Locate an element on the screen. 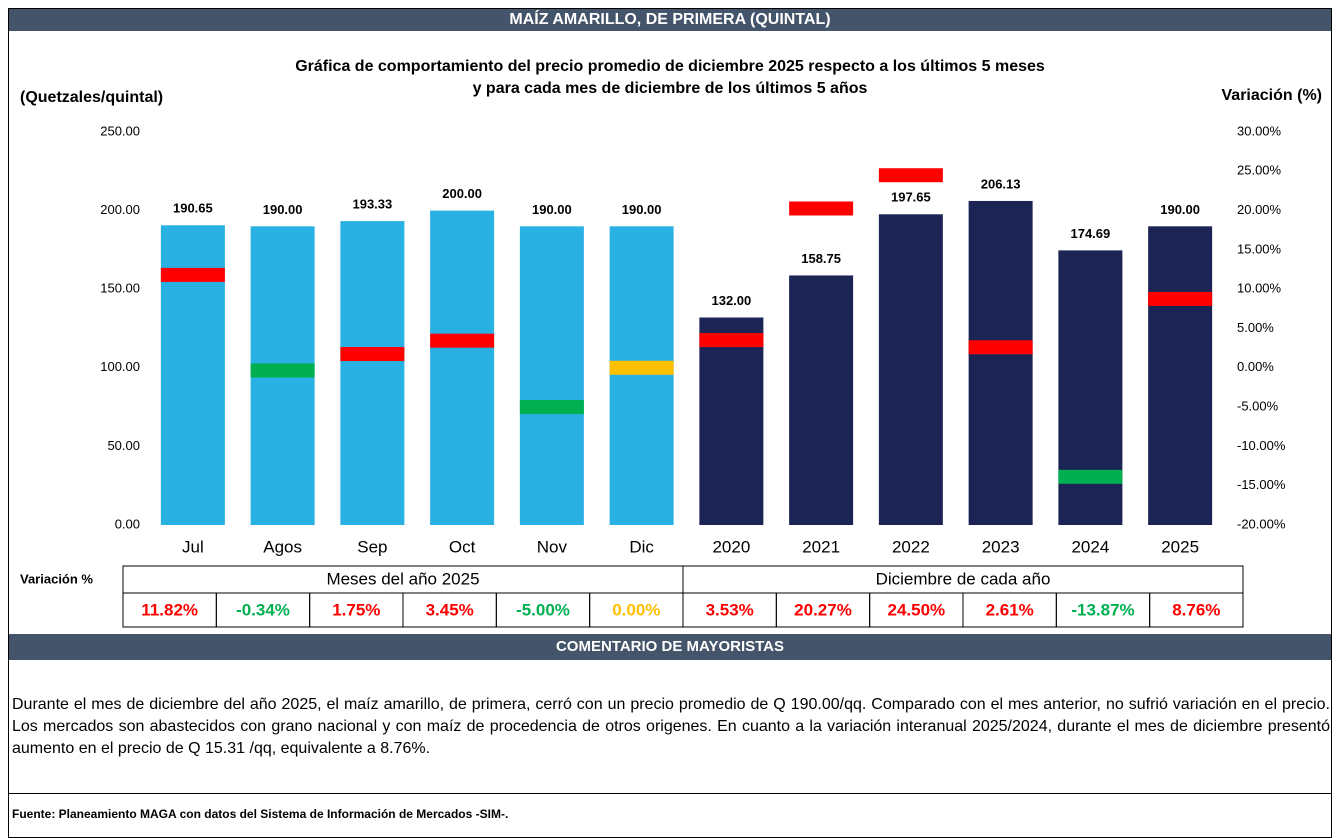 The width and height of the screenshot is (1340, 838). chart-title: MAÍZ AMARILLO, DE PRIMERA (QUINTAL) is located at coordinates (669, 18).